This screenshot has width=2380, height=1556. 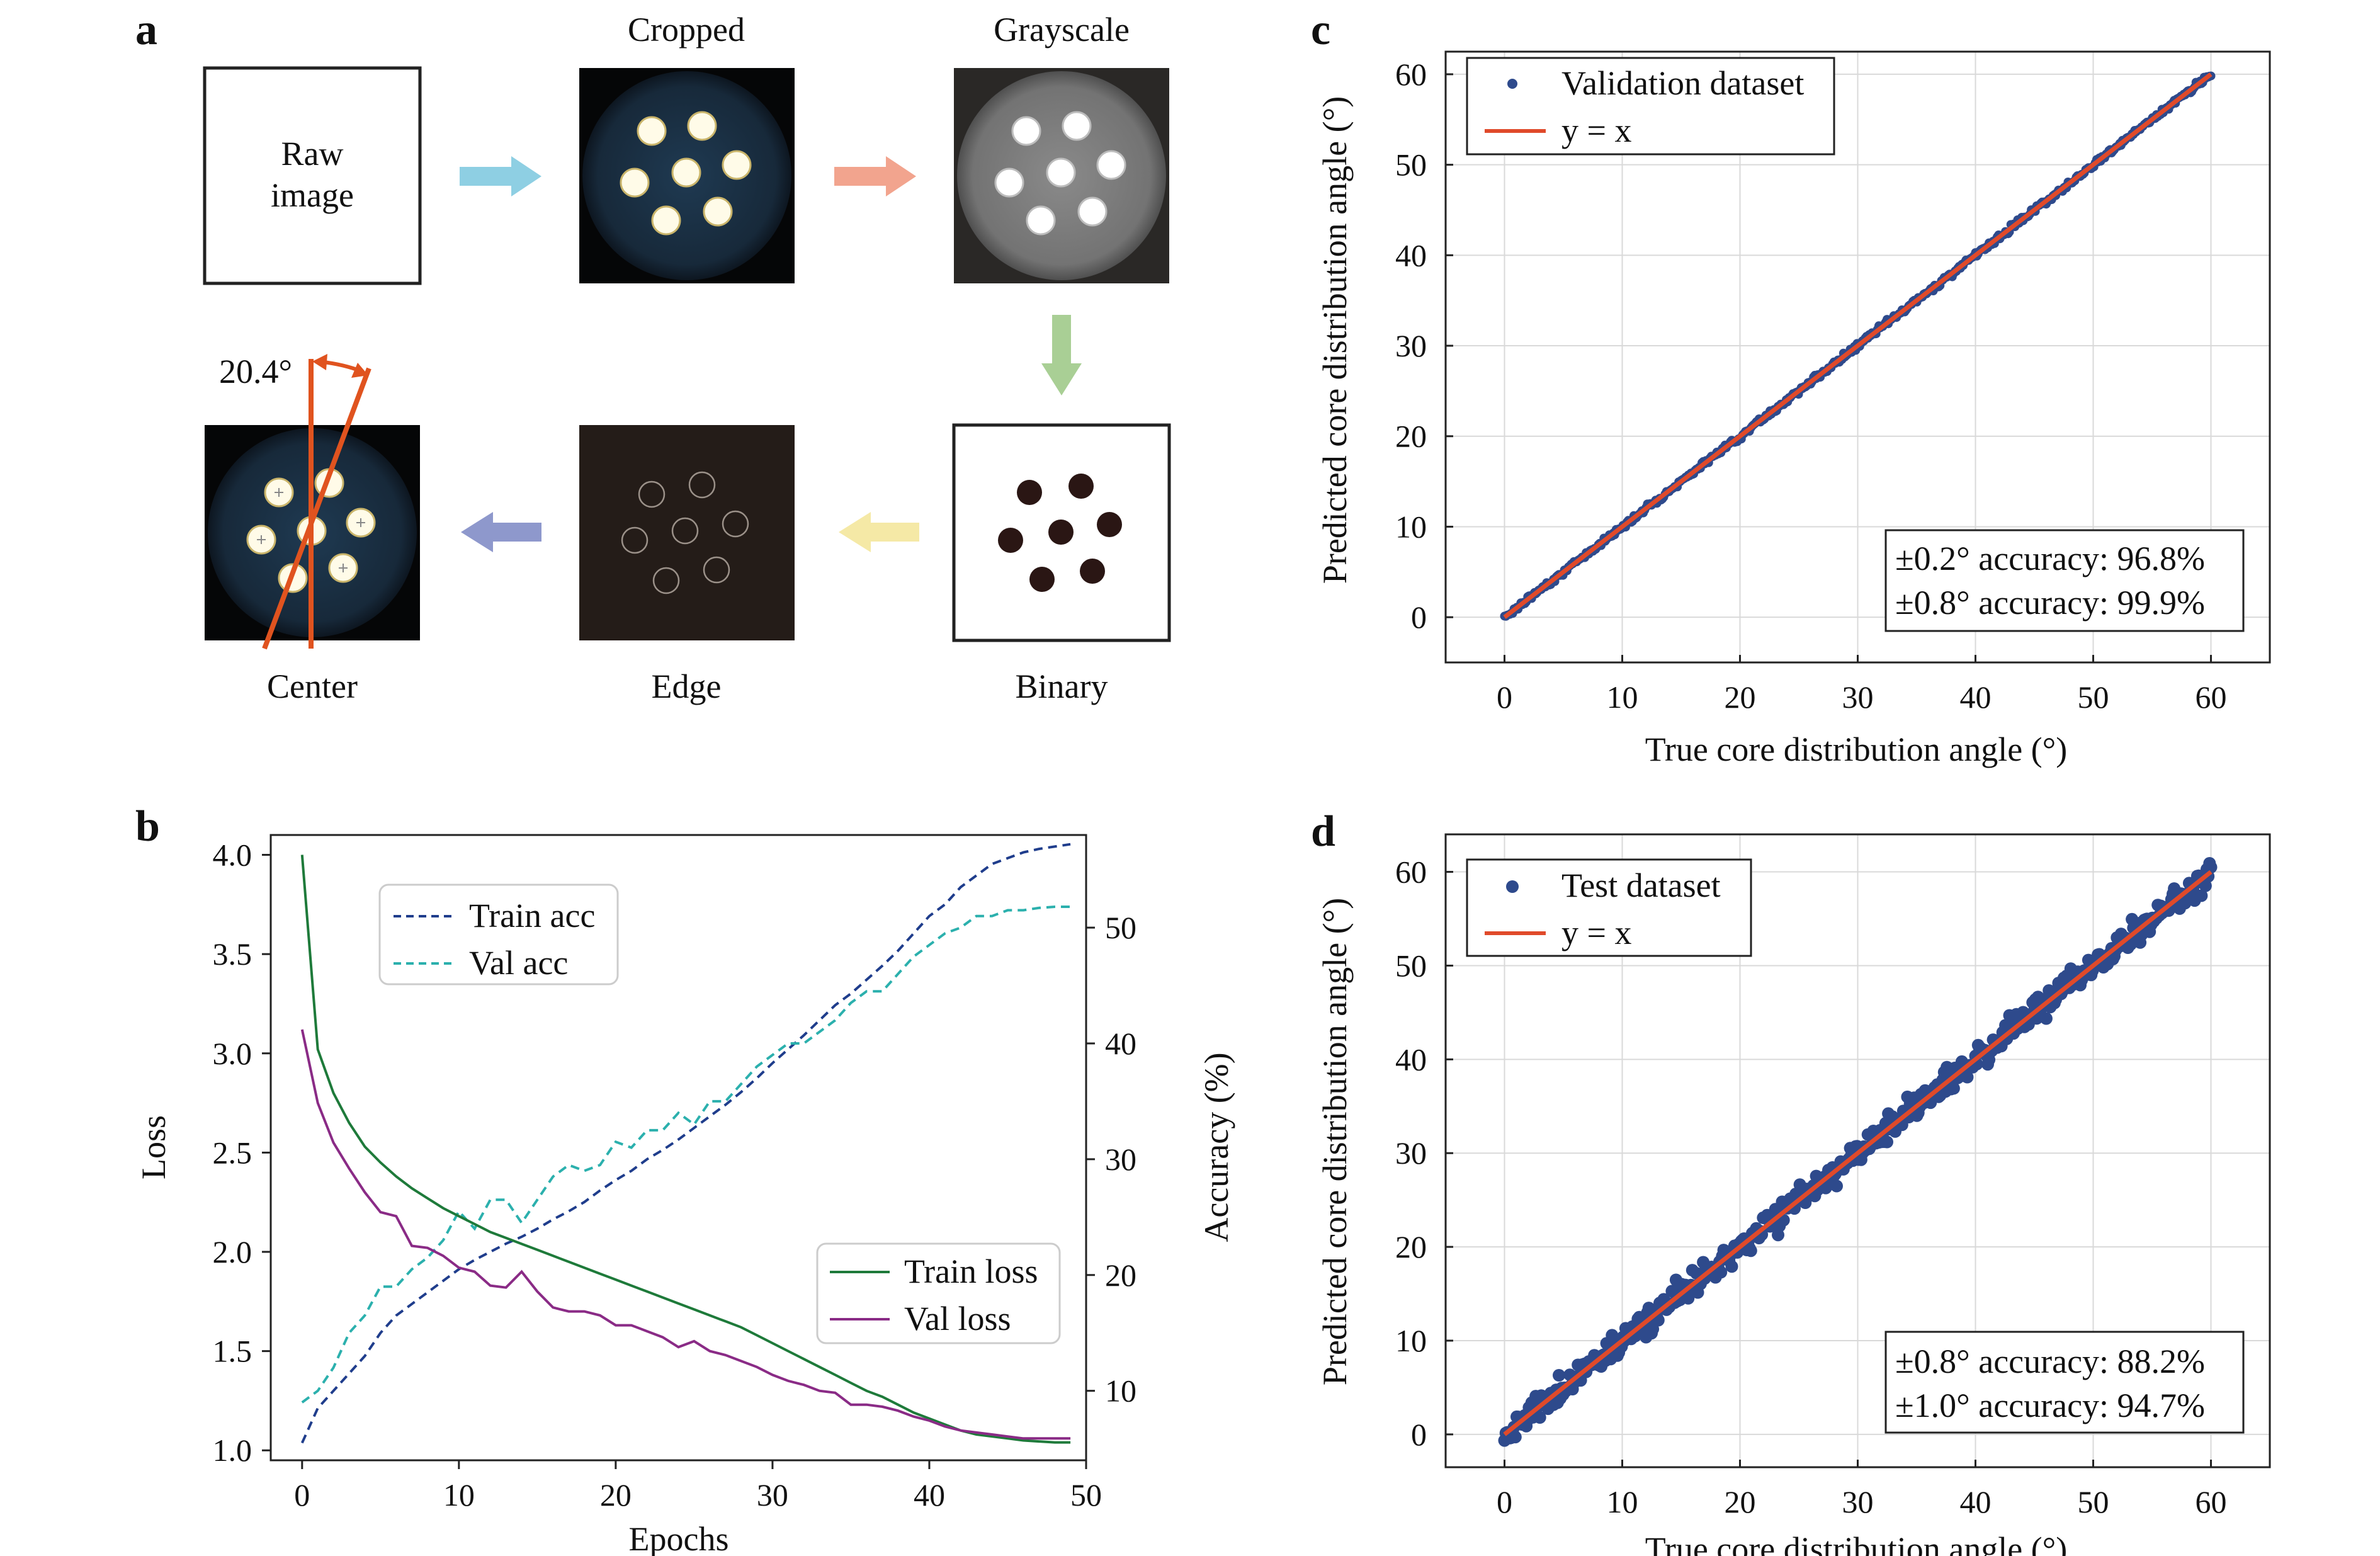 I want to click on d-legend-swatch-test, so click(x=1512, y=887).